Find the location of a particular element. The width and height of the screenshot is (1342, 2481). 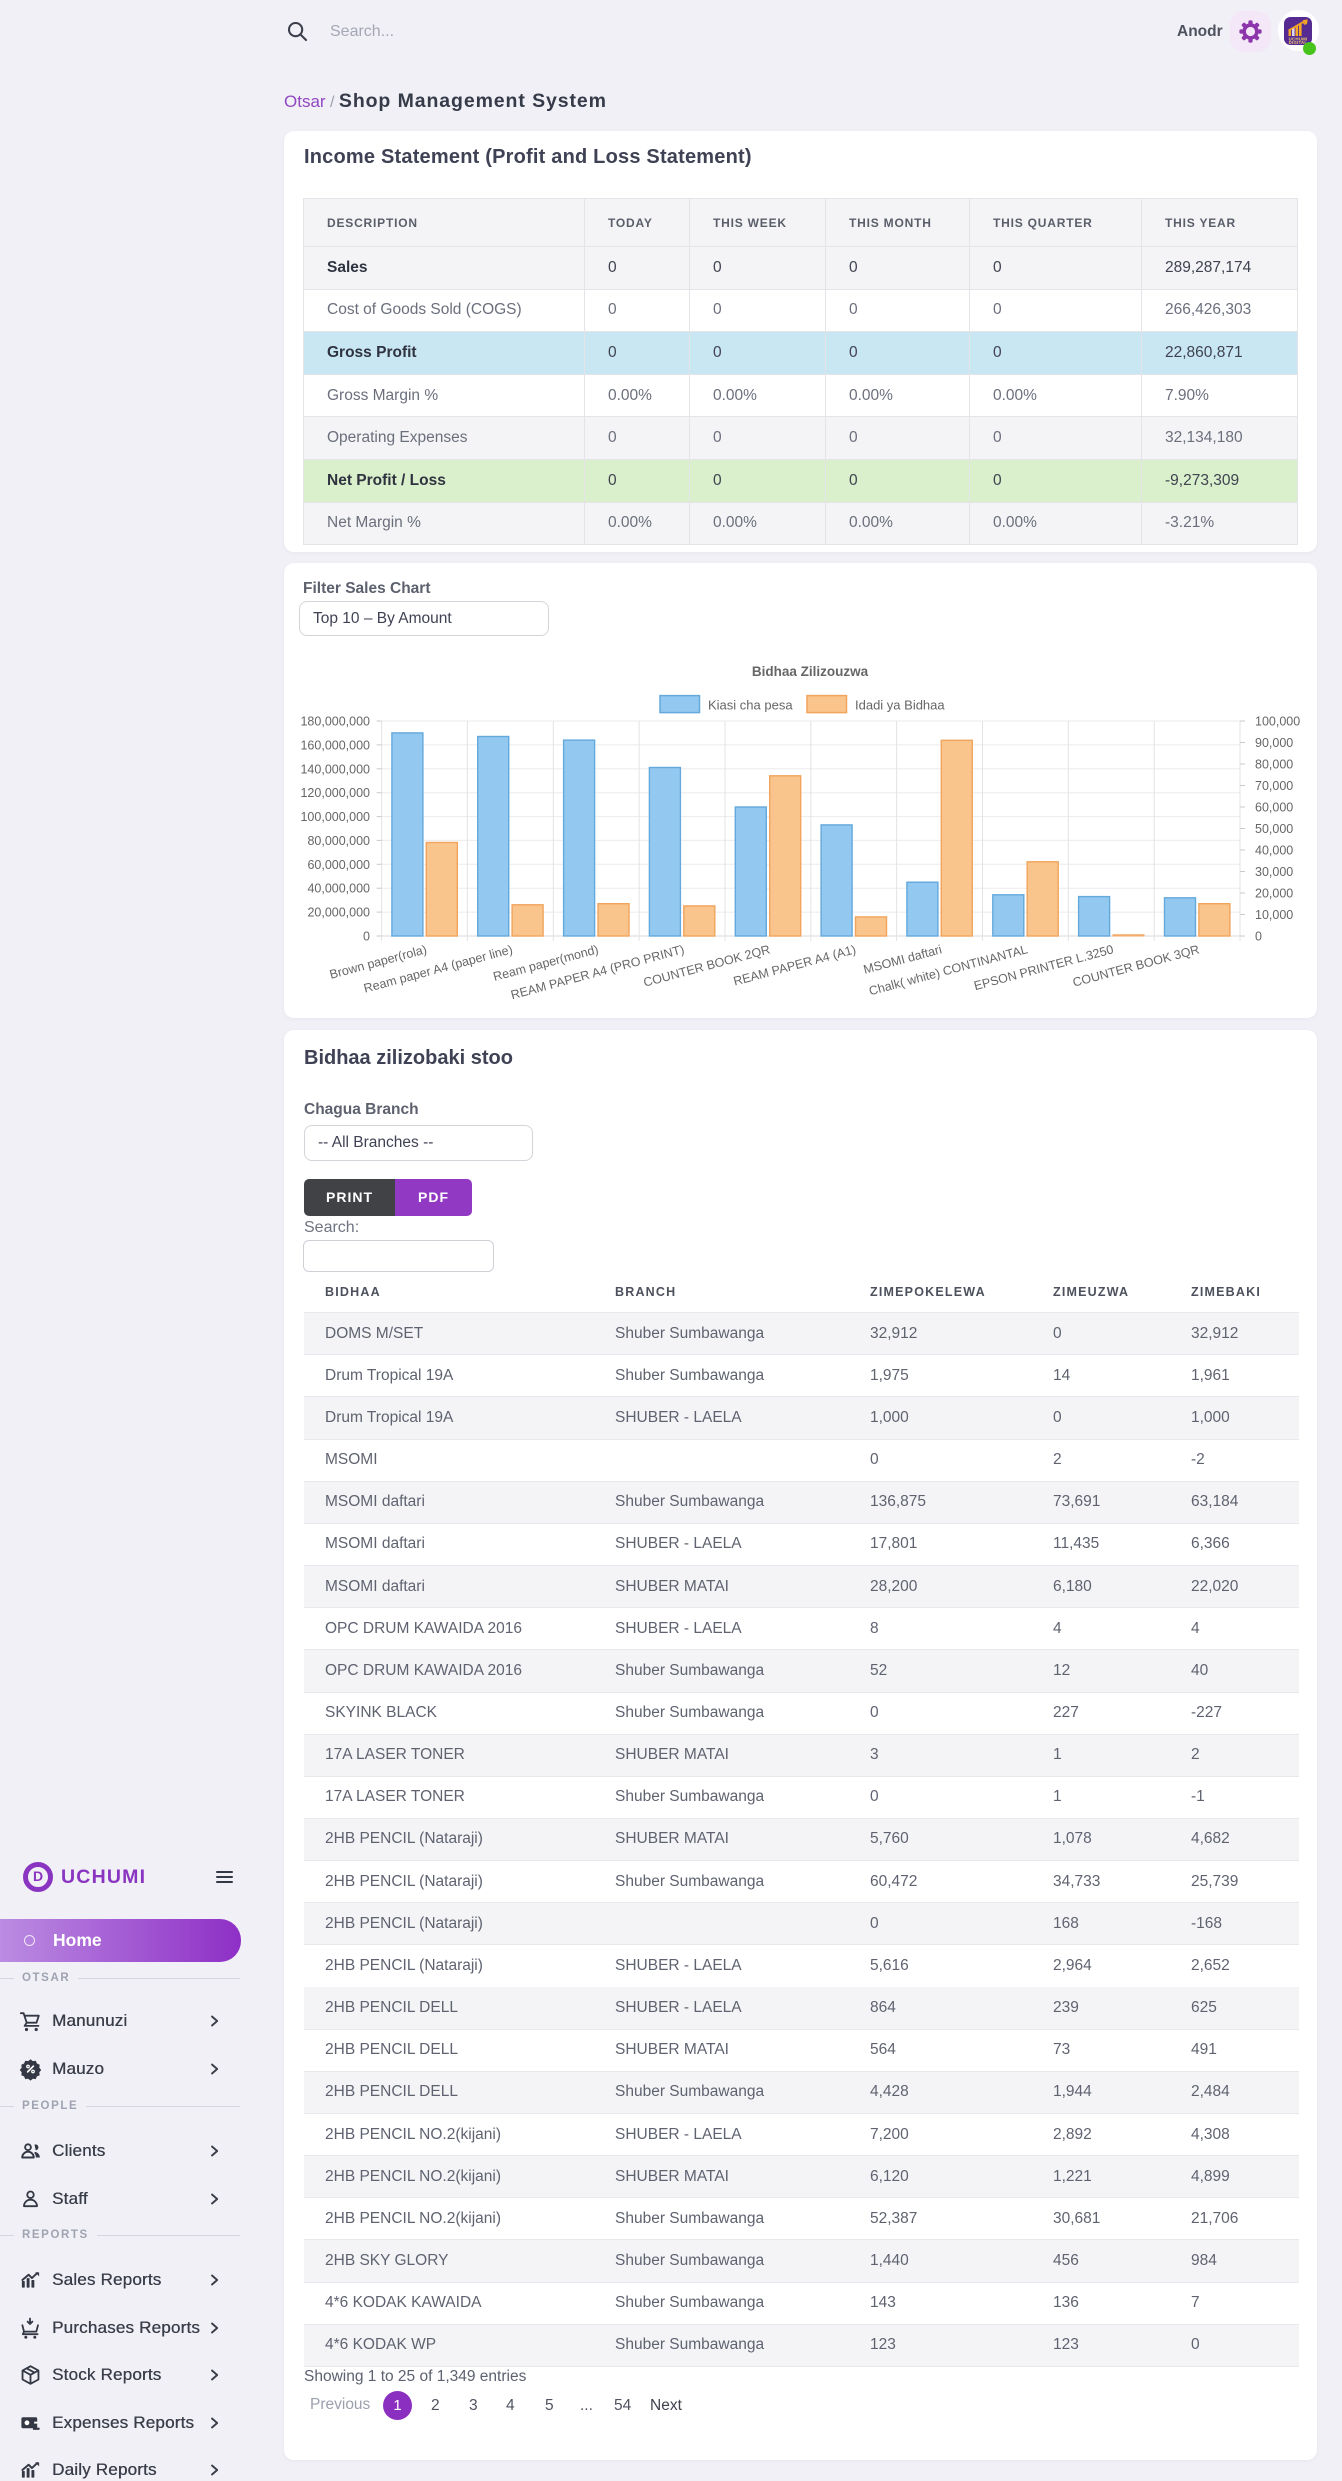

svg-text: 120,000,000 is located at coordinates (335, 793).